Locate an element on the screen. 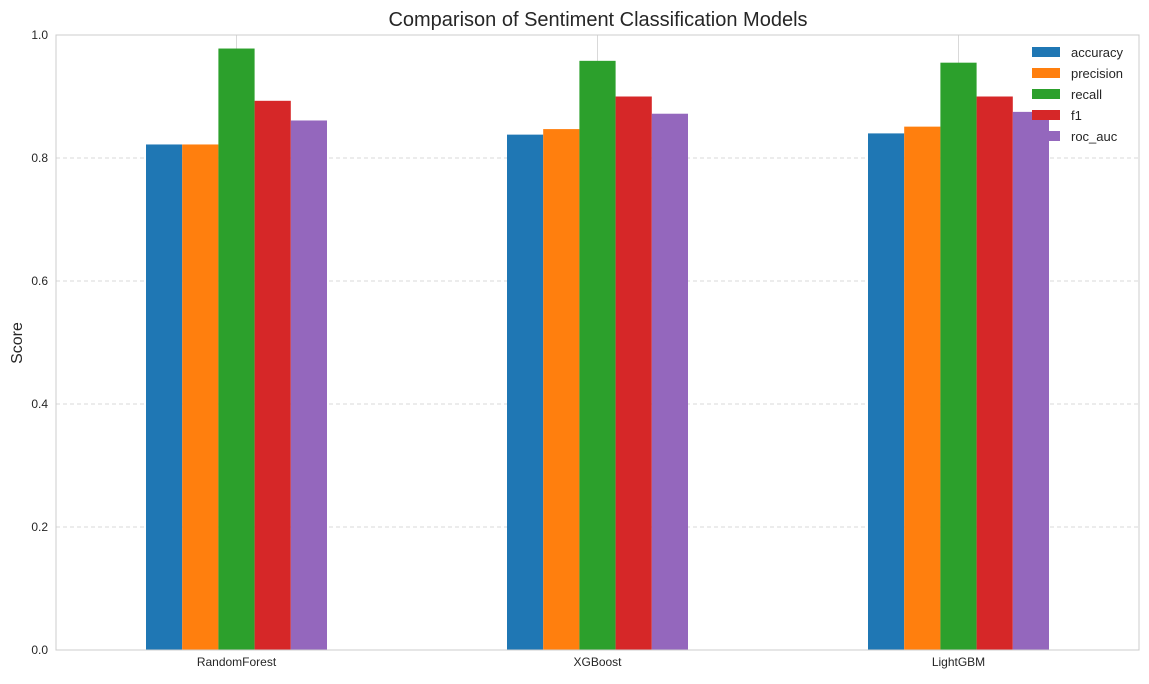 Image resolution: width=1149 pixels, height=684 pixels. bar-recall-RandomForest is located at coordinates (236, 349).